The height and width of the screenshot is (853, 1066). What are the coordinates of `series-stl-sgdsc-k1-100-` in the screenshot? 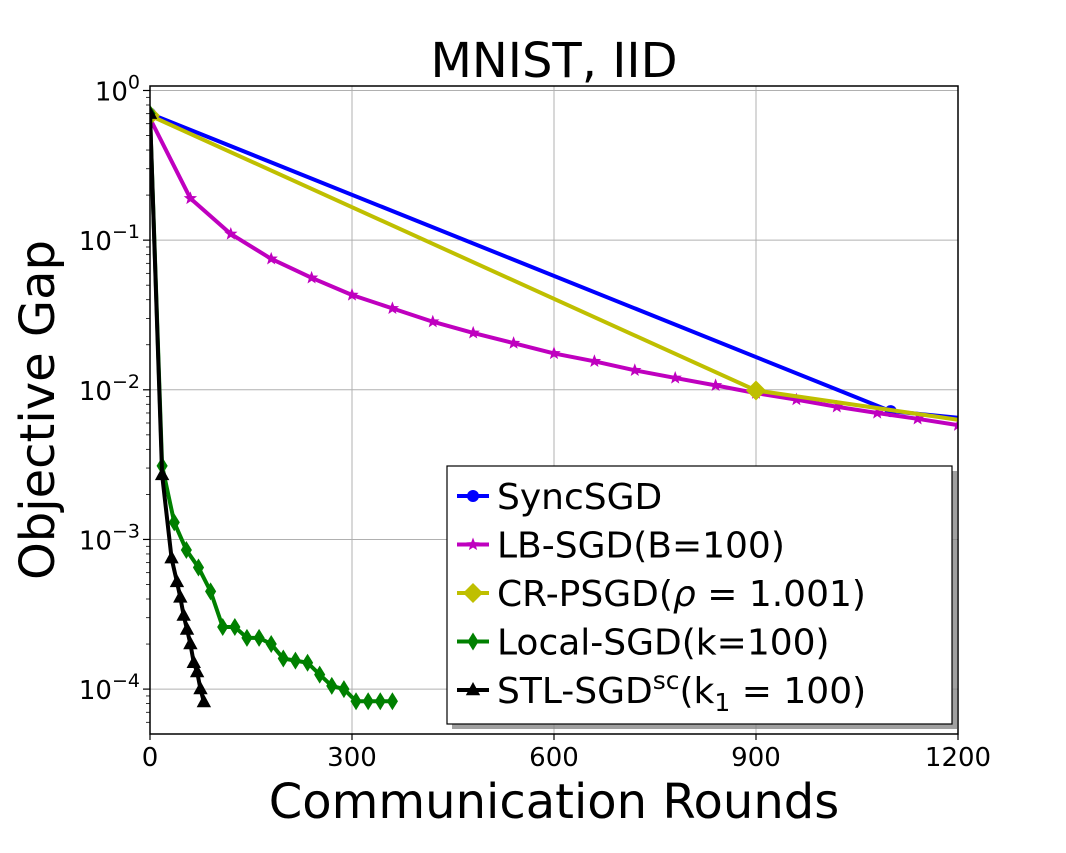 It's located at (181, 406).